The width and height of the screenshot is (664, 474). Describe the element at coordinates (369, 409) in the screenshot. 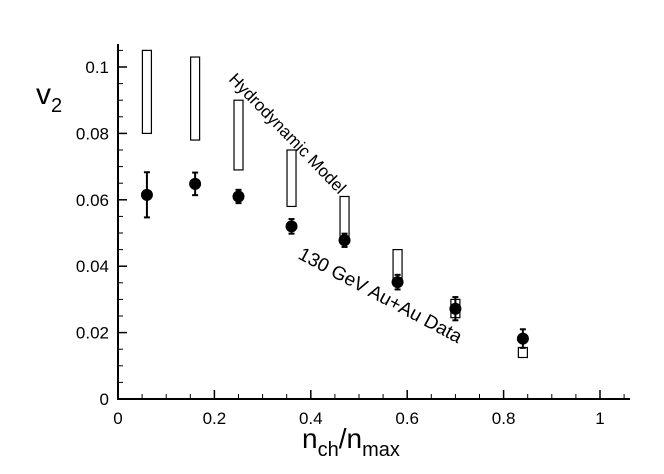

I see `x-ticks: 0 0.2 0.4 0.6 0.8 1` at that location.